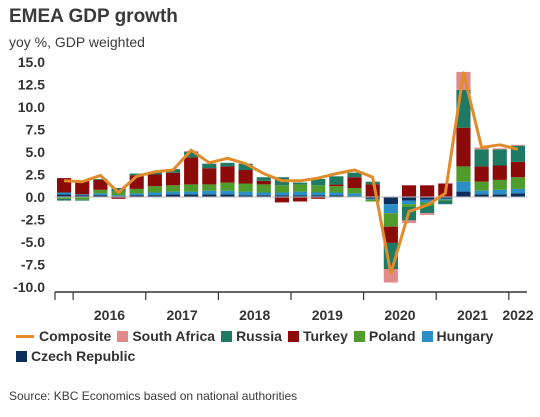 The width and height of the screenshot is (540, 417). I want to click on legend-label: South Africa, so click(174, 336).